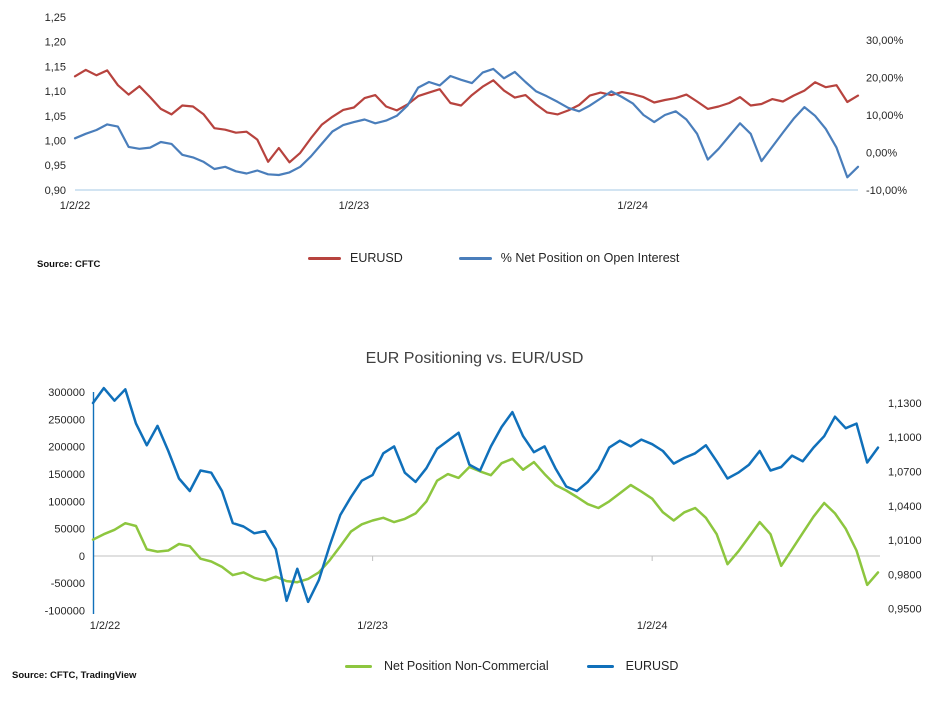 This screenshot has width=949, height=705. I want to click on left-axis-tick-label: 0,95, so click(55, 166).